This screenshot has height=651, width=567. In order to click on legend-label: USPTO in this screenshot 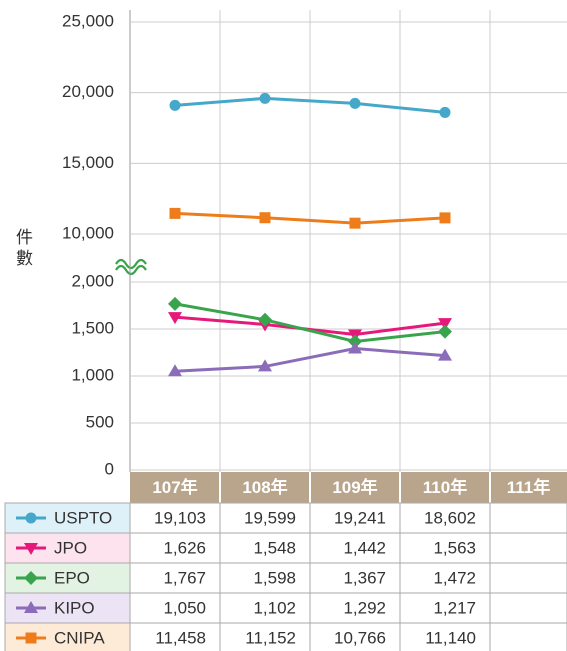, I will do `click(83, 517)`.